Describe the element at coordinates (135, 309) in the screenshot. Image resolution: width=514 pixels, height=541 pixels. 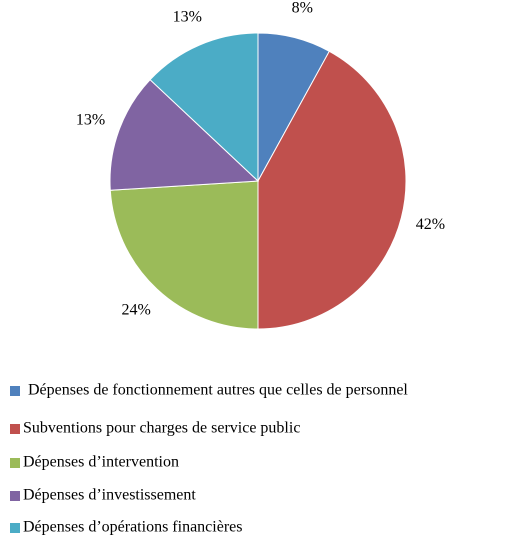
I see `data-label: 24%` at that location.